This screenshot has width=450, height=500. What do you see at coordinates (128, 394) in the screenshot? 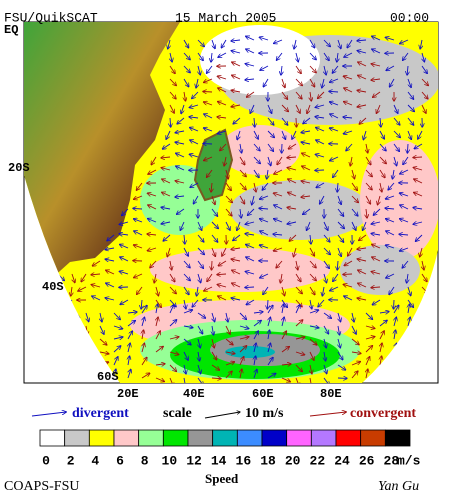
I see `lon-label: 20E` at bounding box center [128, 394].